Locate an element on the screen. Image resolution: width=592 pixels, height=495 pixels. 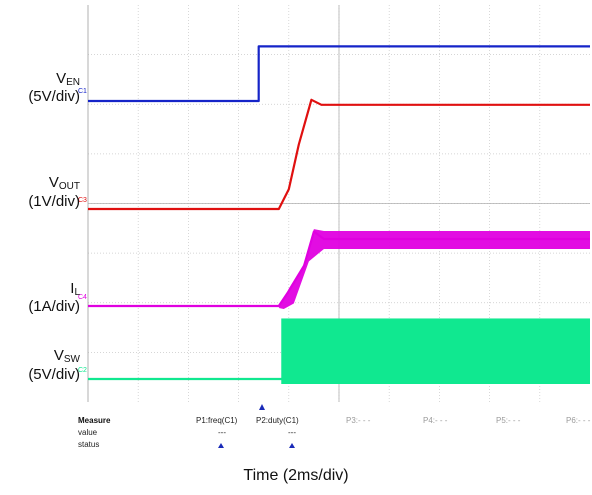
measure-p2-value: --- is located at coordinates (292, 432).